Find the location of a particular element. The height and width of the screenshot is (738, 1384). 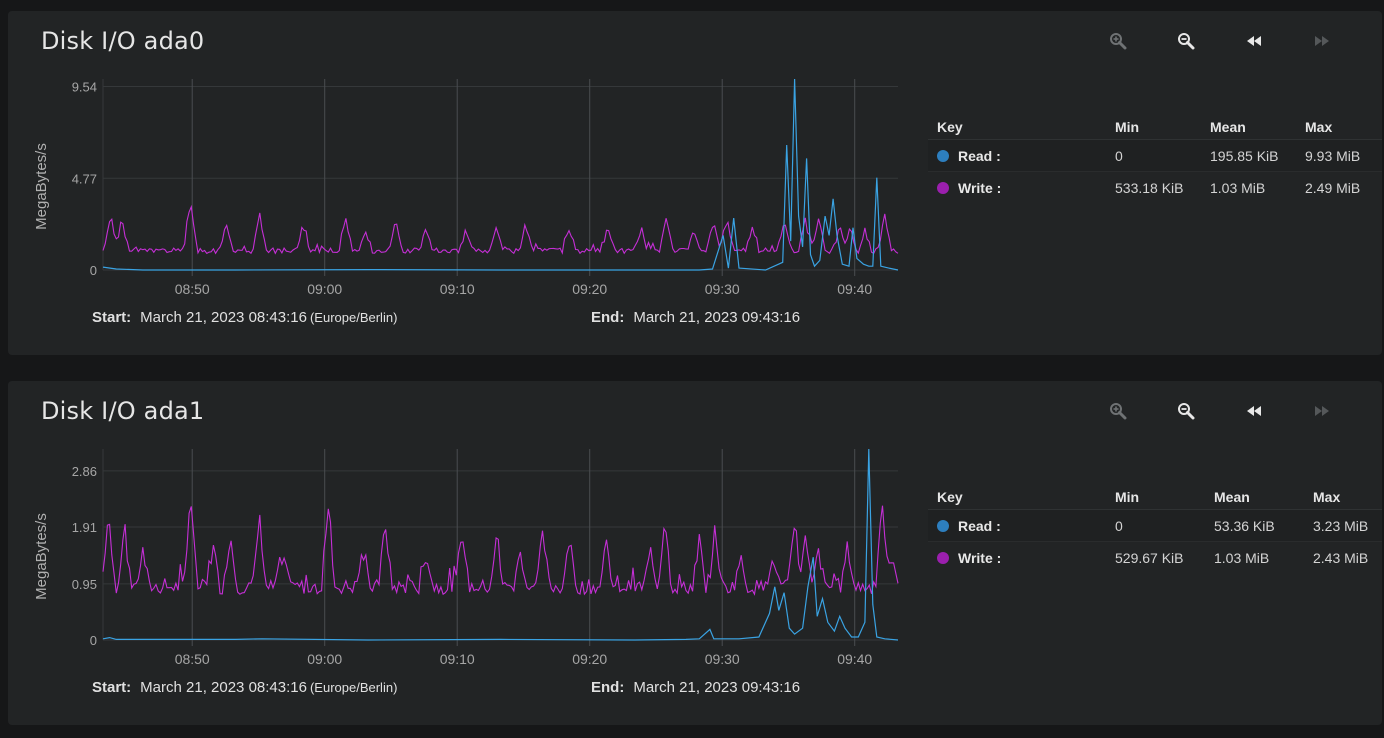

write-max: 2.49 MiB is located at coordinates (1333, 187).